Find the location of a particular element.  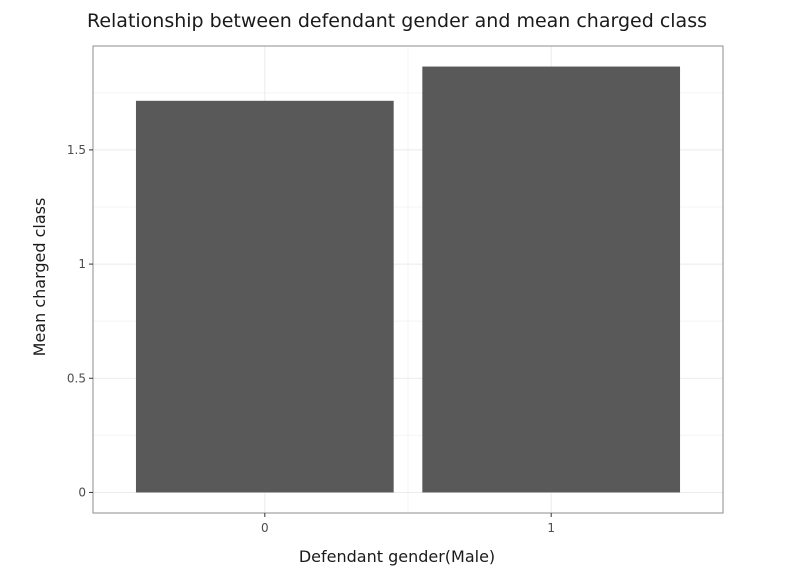

y-tick-label: 1.5 is located at coordinates (76, 150).